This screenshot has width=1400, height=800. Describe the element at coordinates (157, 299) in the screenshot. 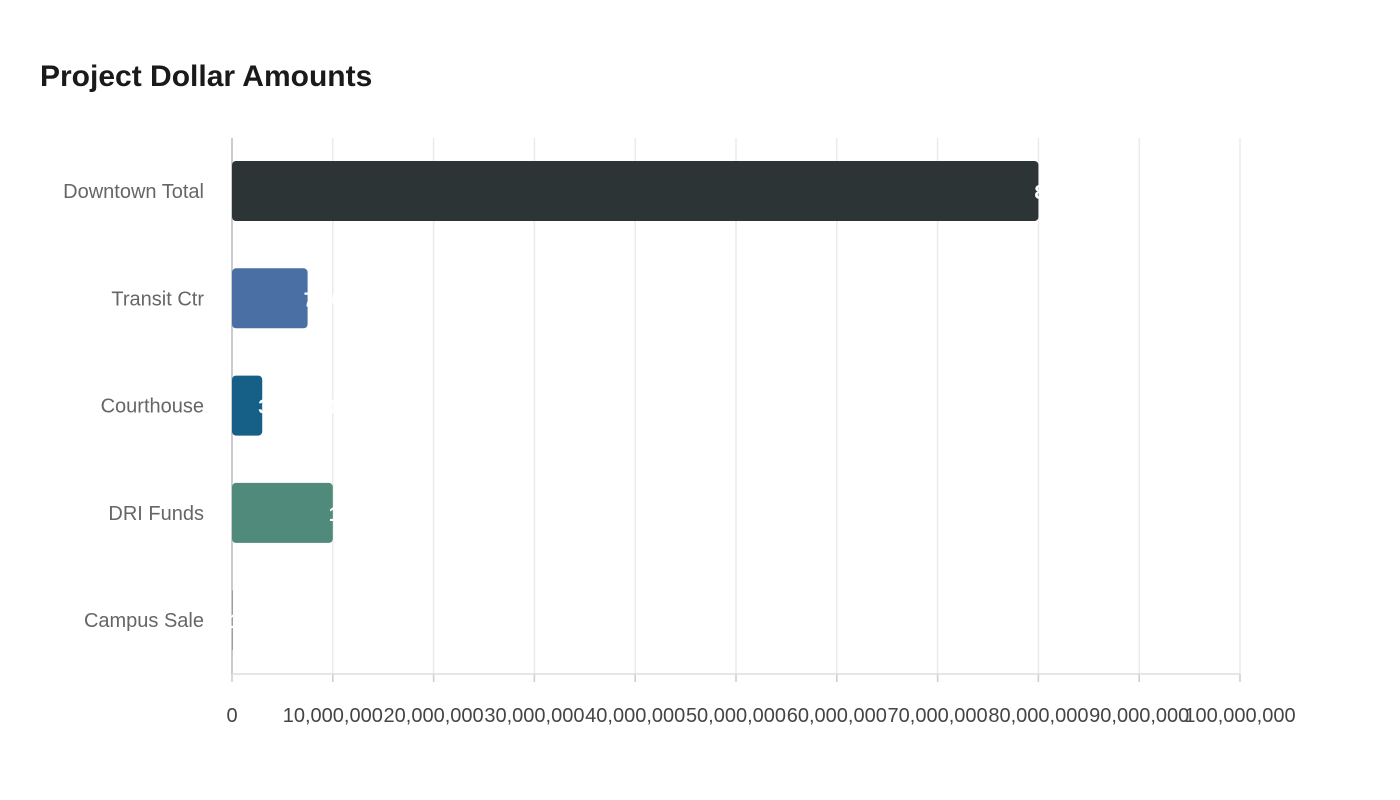

I see `category-label: Transit Ctr` at that location.